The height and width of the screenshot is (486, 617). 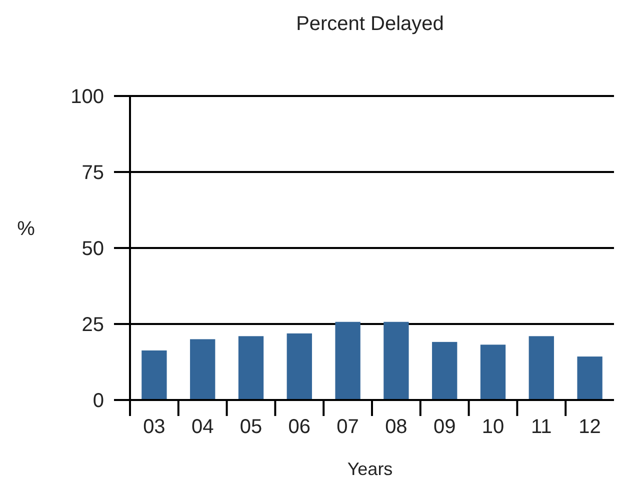 I want to click on x-tick-label: 06, so click(x=299, y=427).